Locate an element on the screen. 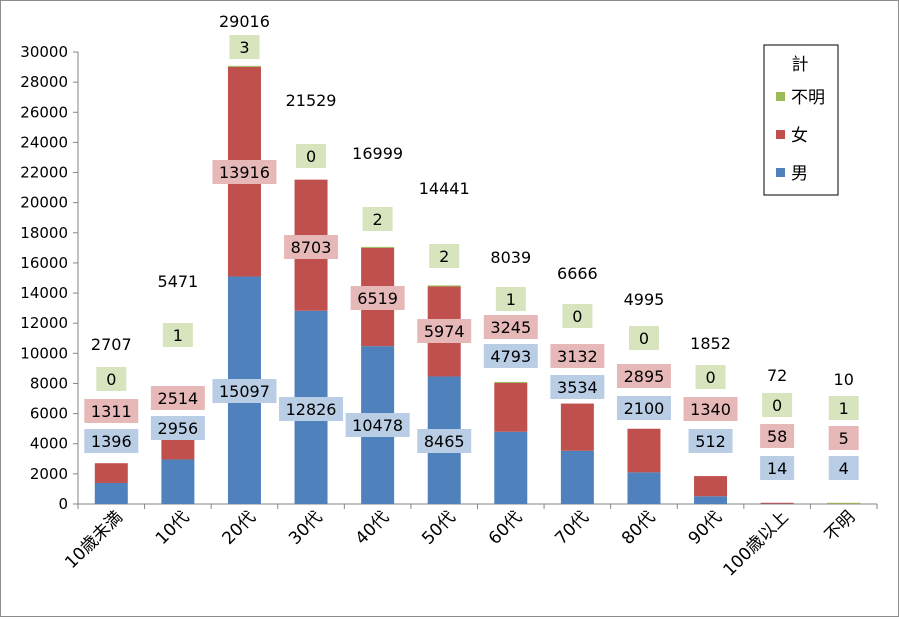  x-tick-label: 不明 is located at coordinates (840, 526).